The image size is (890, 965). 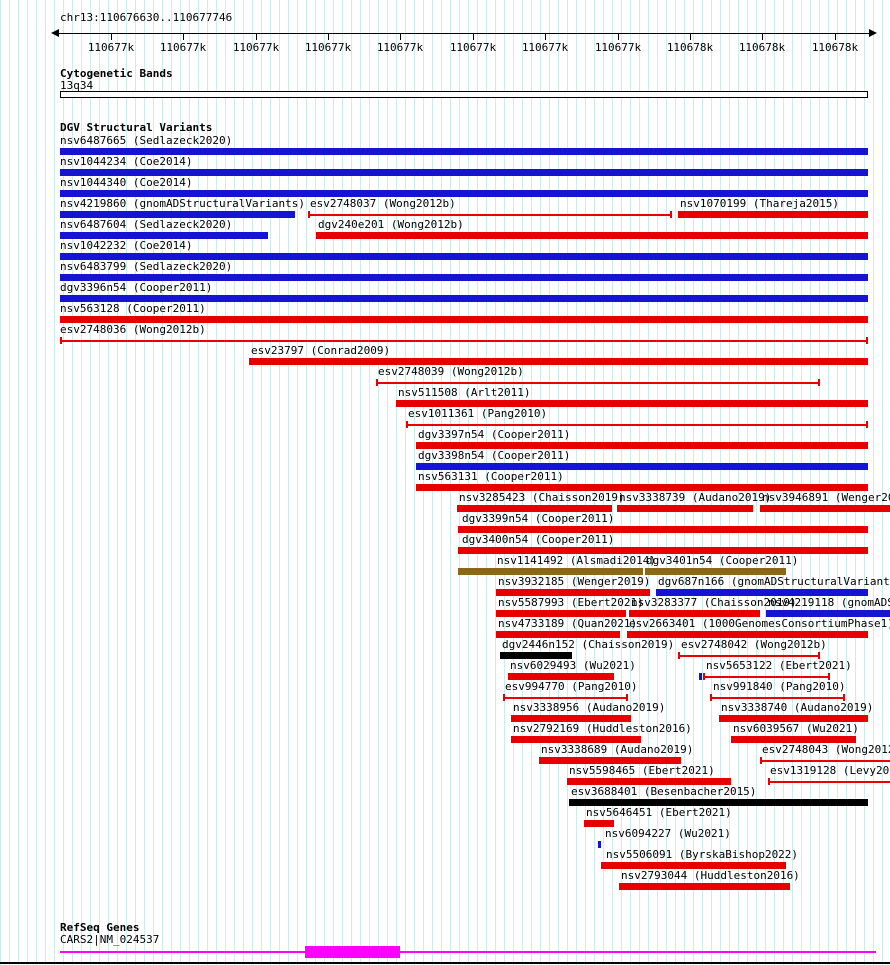 I want to click on variant-label: dgv3396n54 (Cooper2011), so click(x=136, y=287).